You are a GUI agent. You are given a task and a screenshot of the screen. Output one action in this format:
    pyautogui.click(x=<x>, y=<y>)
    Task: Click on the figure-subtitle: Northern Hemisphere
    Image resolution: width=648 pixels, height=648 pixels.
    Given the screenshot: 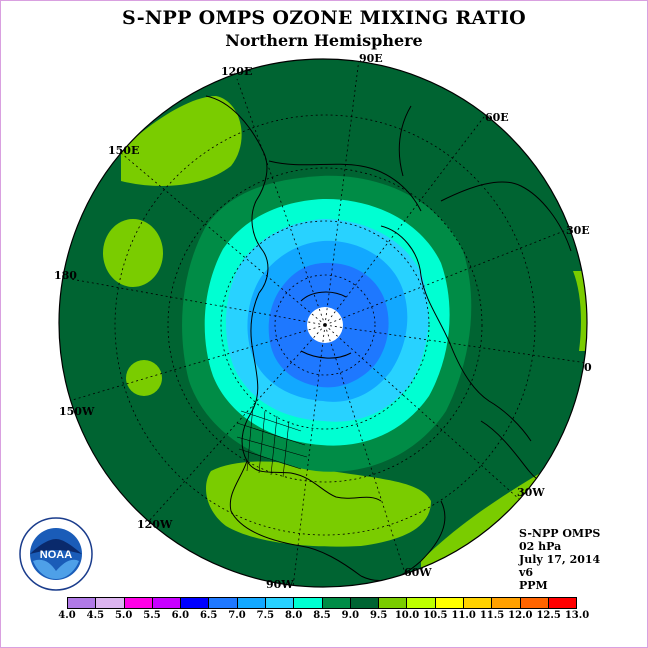 What is the action you would take?
    pyautogui.click(x=324, y=40)
    